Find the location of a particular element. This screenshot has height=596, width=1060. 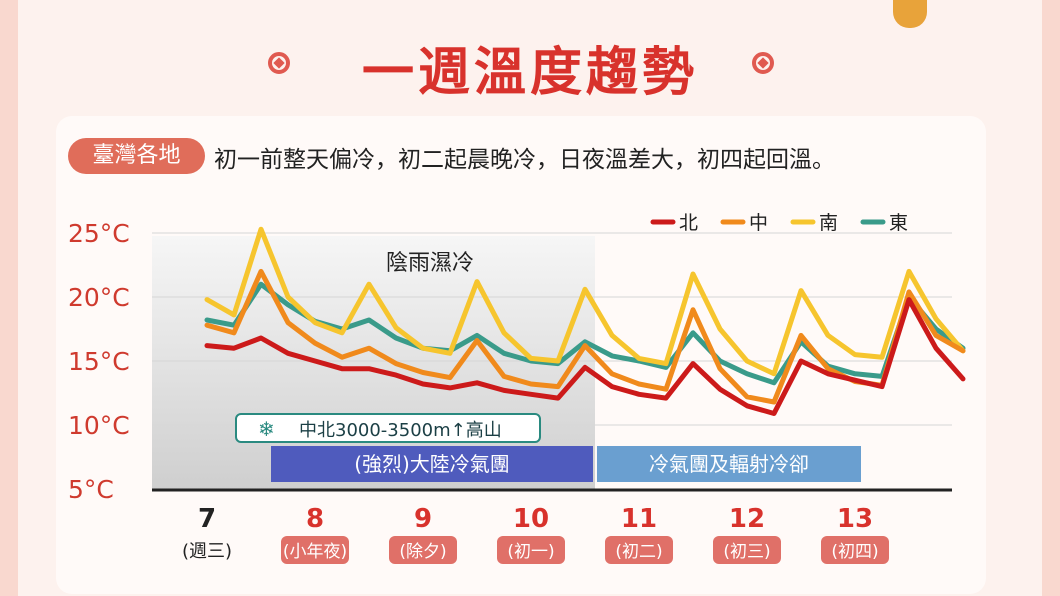

chart-subtitle: 初一前整天偏冷，初二起晨晚冷，日夜溫差大，初四起回溫。 is located at coordinates (524, 160).